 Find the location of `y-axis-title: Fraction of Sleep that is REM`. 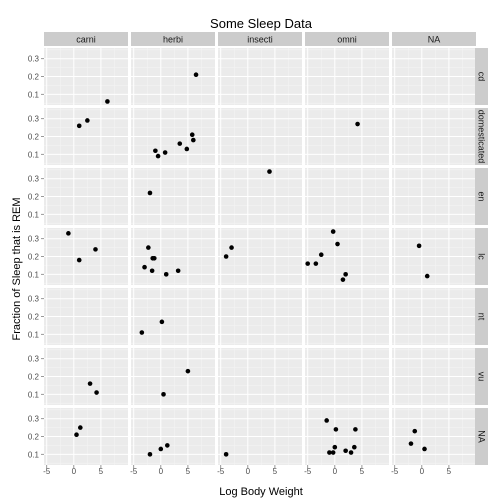

y-axis-title: Fraction of Sleep that is REM is located at coordinates (17, 268).